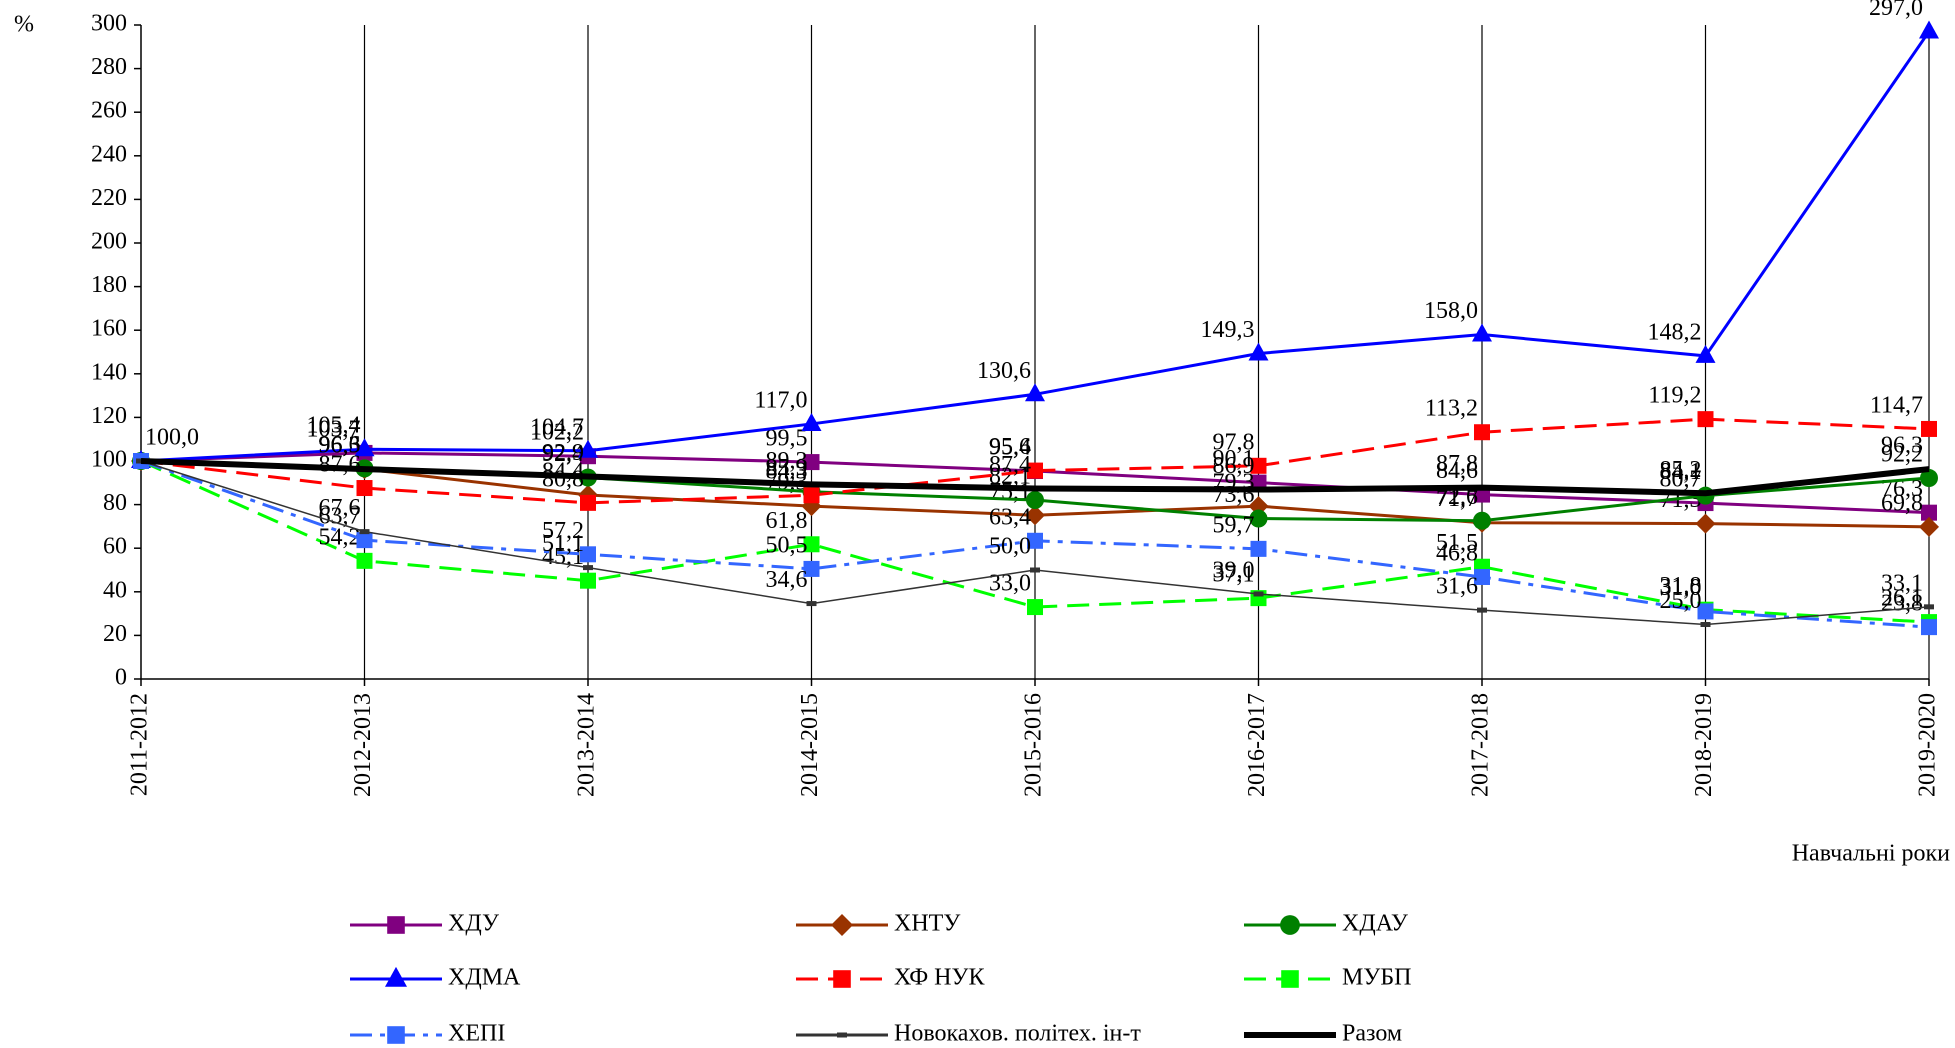 Image resolution: width=1955 pixels, height=1048 pixels. What do you see at coordinates (1228, 330) in the screenshot?
I see `data-label: 149,3` at bounding box center [1228, 330].